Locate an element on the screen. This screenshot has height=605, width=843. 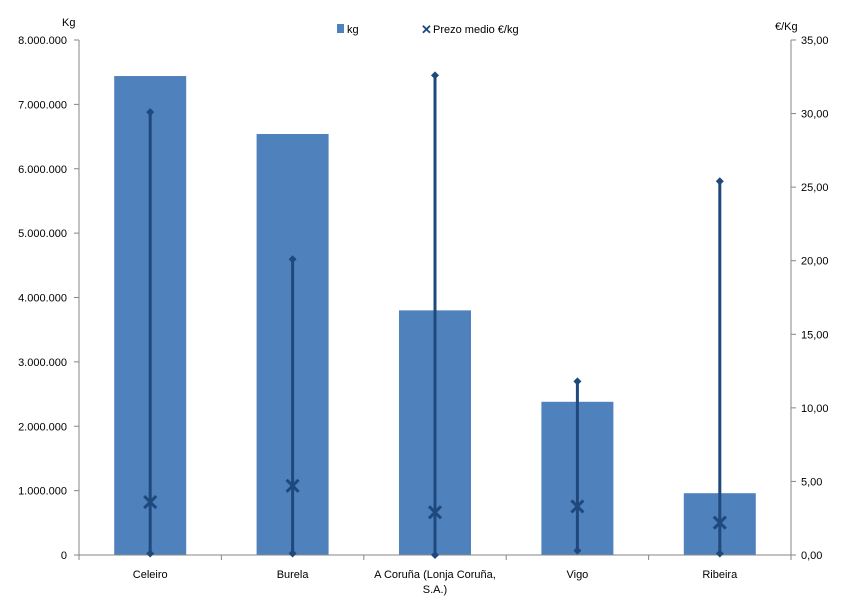
left-tick-label: 1.000.000 is located at coordinates (42, 492).